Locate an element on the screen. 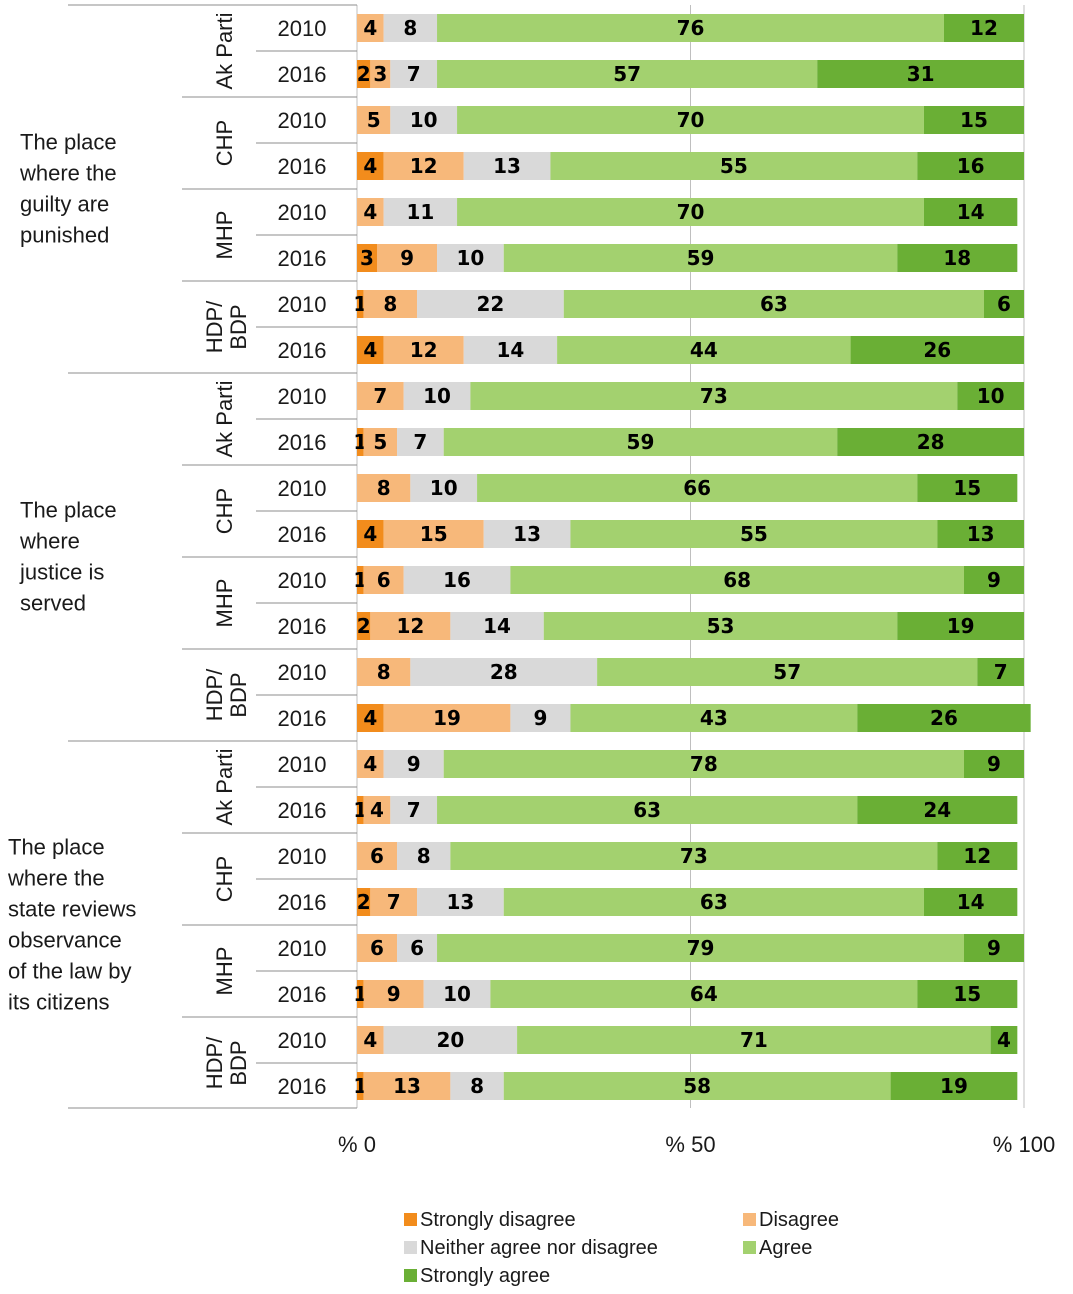 The height and width of the screenshot is (1294, 1073). party-label: HDP/BDP is located at coordinates (226, 1062).